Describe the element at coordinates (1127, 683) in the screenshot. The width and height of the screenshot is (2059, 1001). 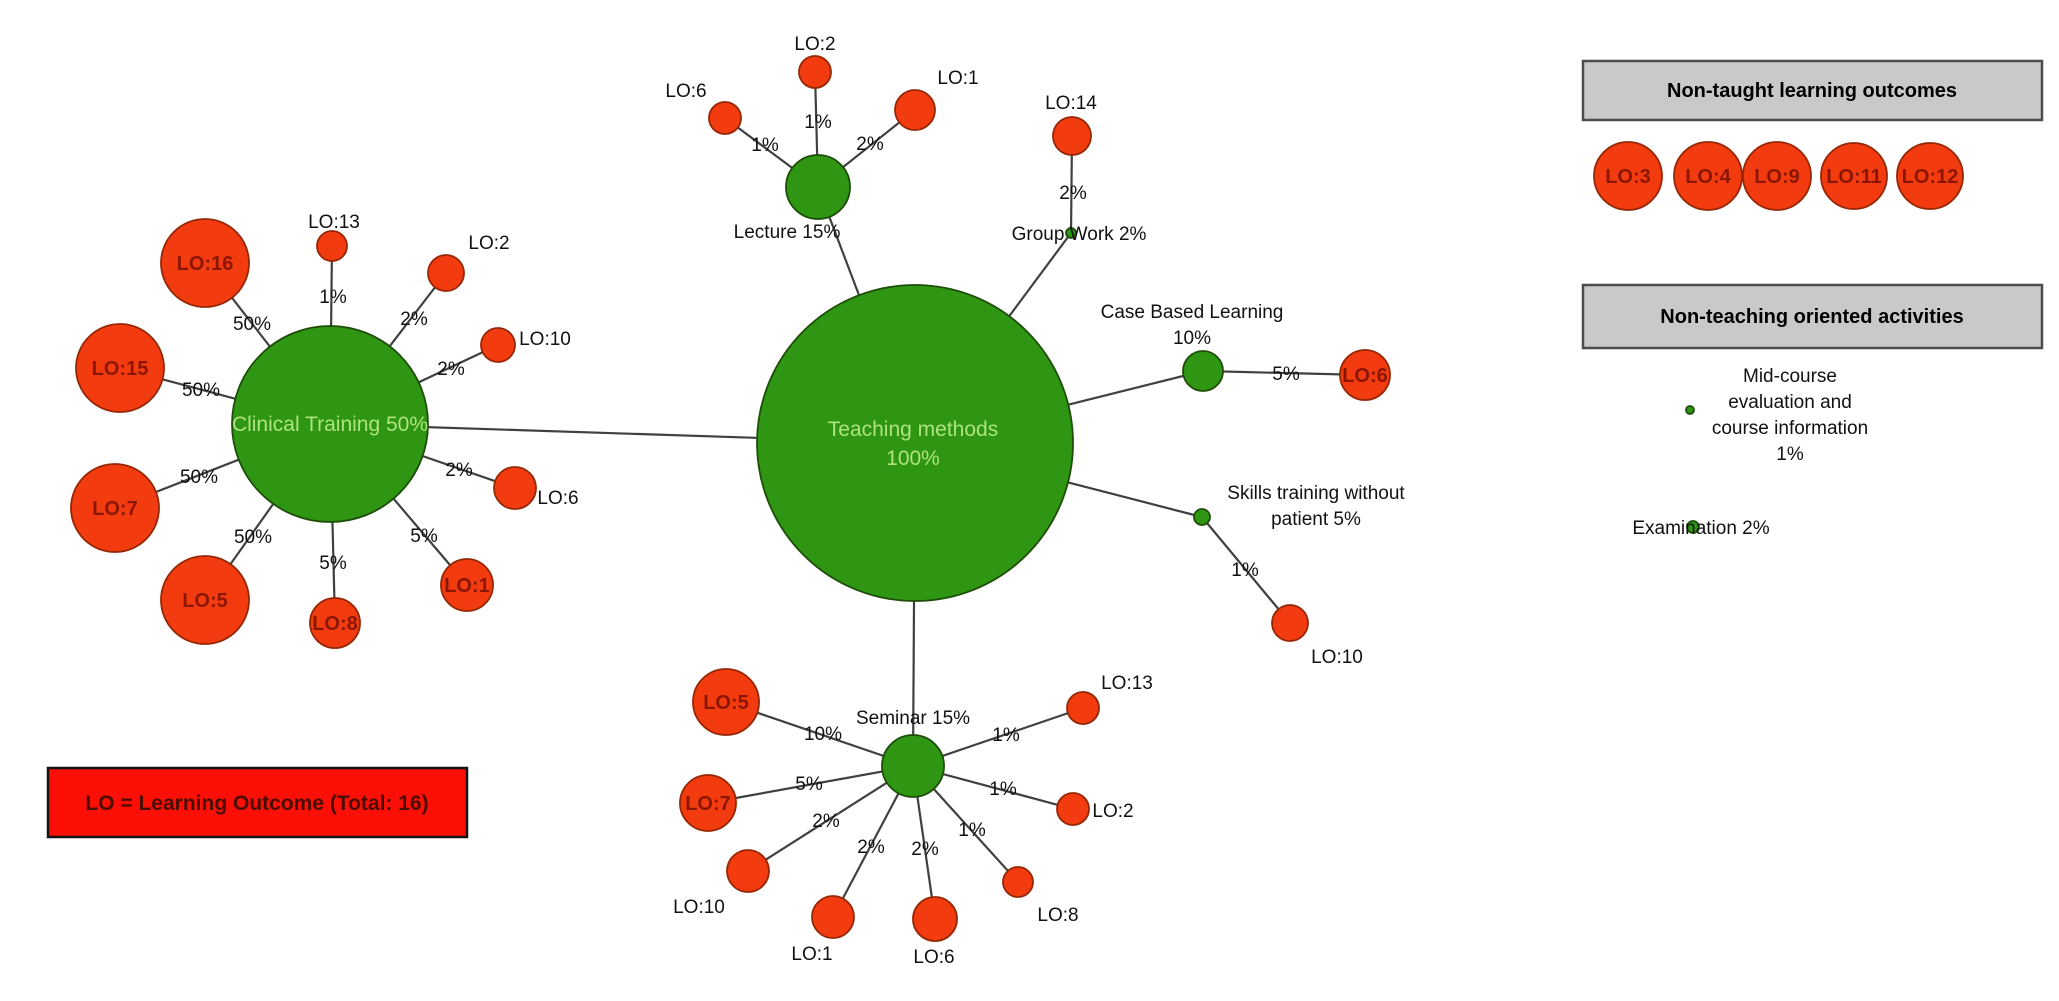
I see `node-s13-label-0: LO:13` at that location.